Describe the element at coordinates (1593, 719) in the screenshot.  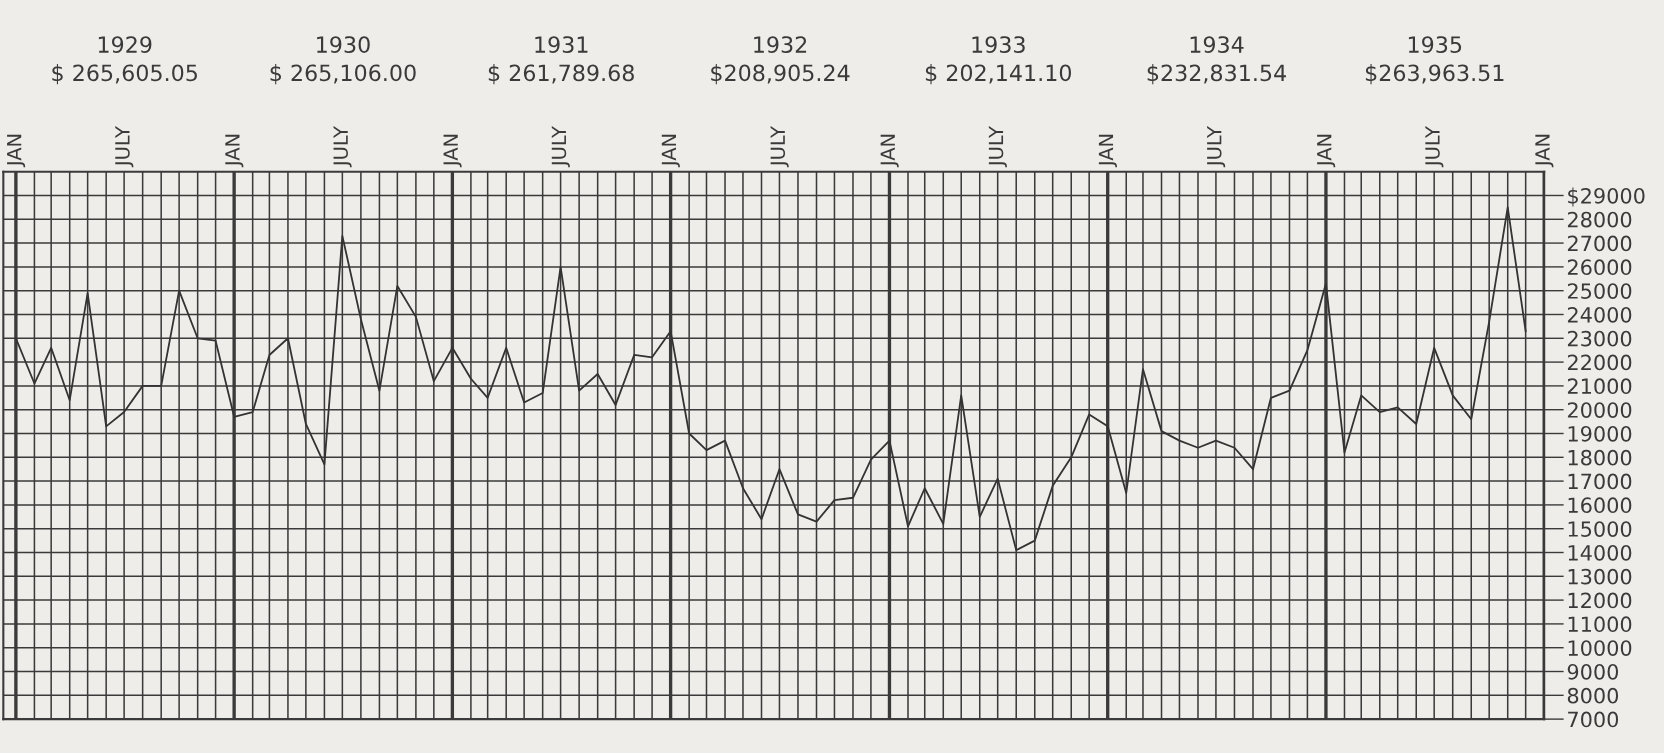
I see `y-tick-label: 7000` at that location.